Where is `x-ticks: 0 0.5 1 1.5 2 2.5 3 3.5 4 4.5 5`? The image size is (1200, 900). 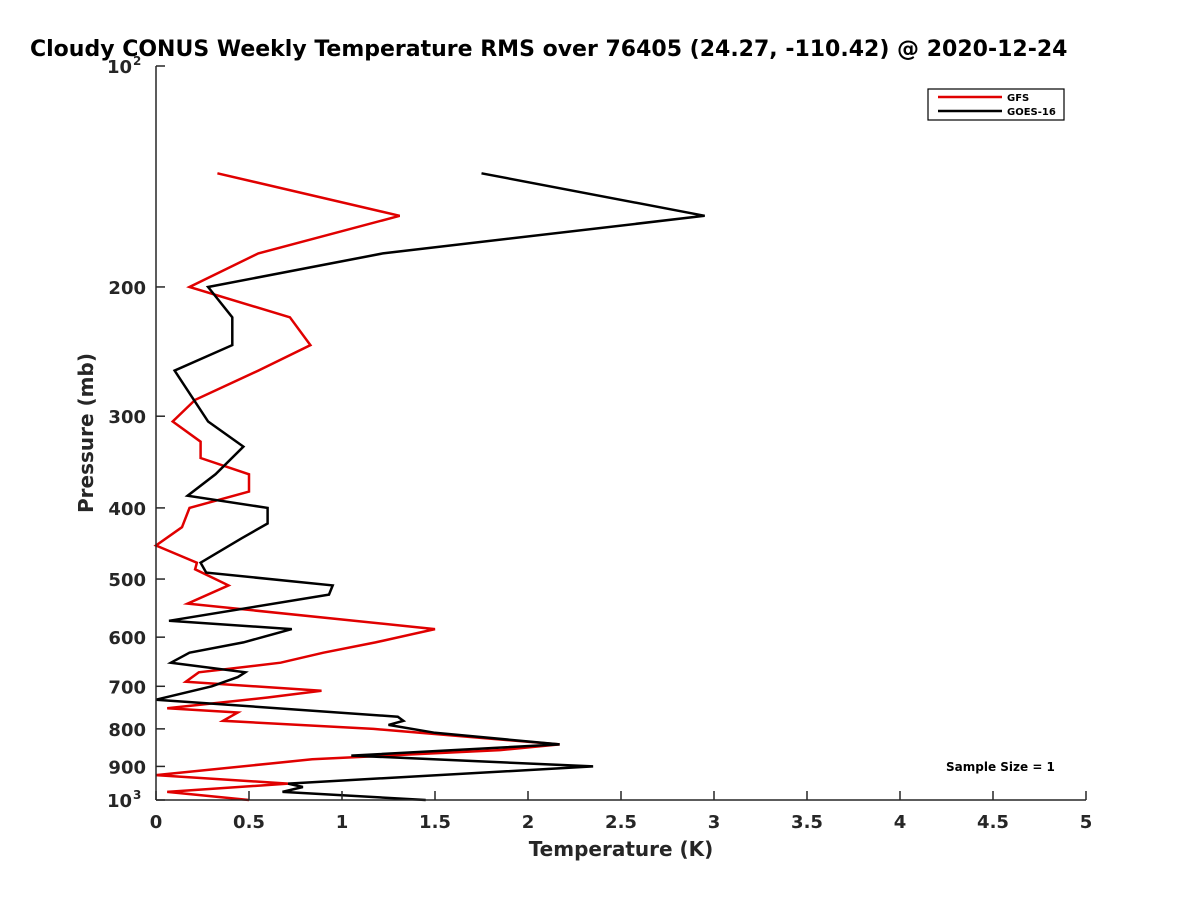 x-ticks: 0 0.5 1 1.5 2 2.5 3 3.5 4 4.5 5 is located at coordinates (621, 812).